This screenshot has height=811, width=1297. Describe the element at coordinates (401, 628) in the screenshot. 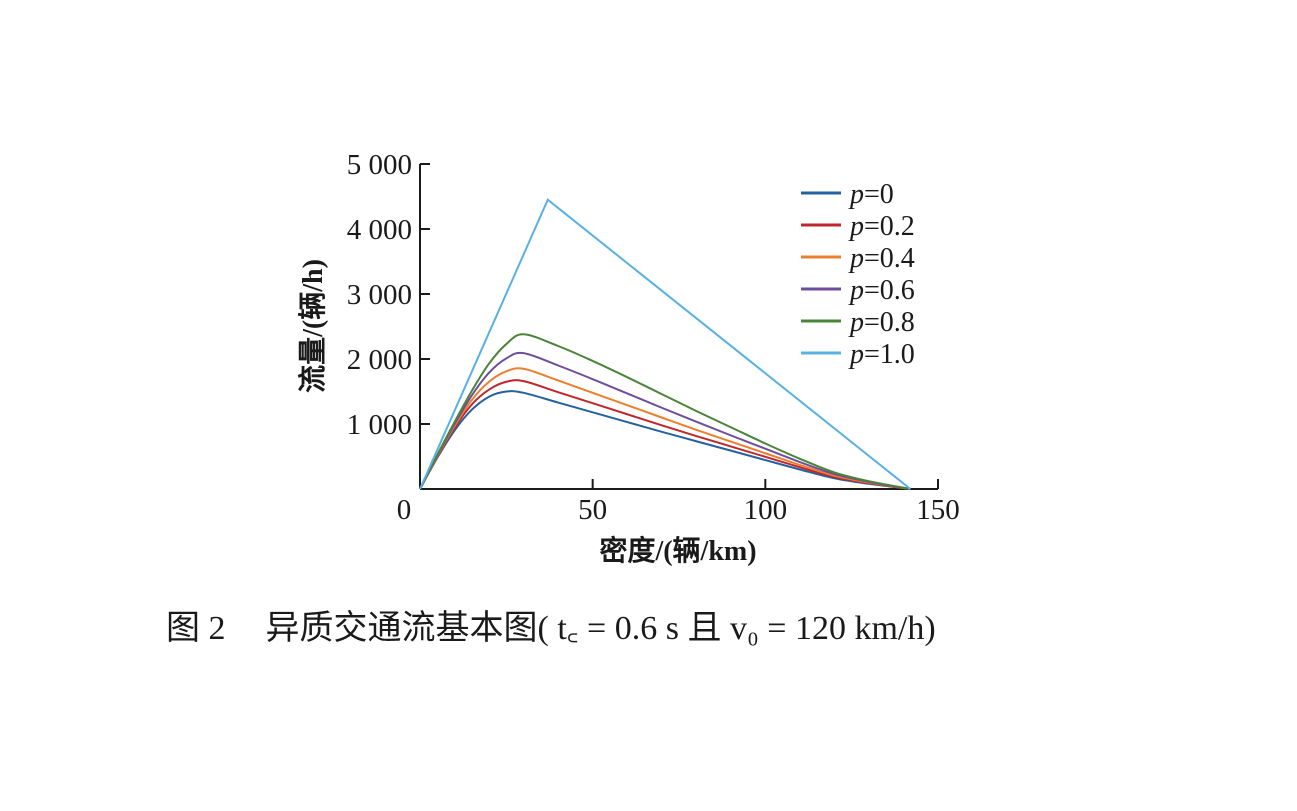

I see `caption-title: 异质交通流基本图` at that location.